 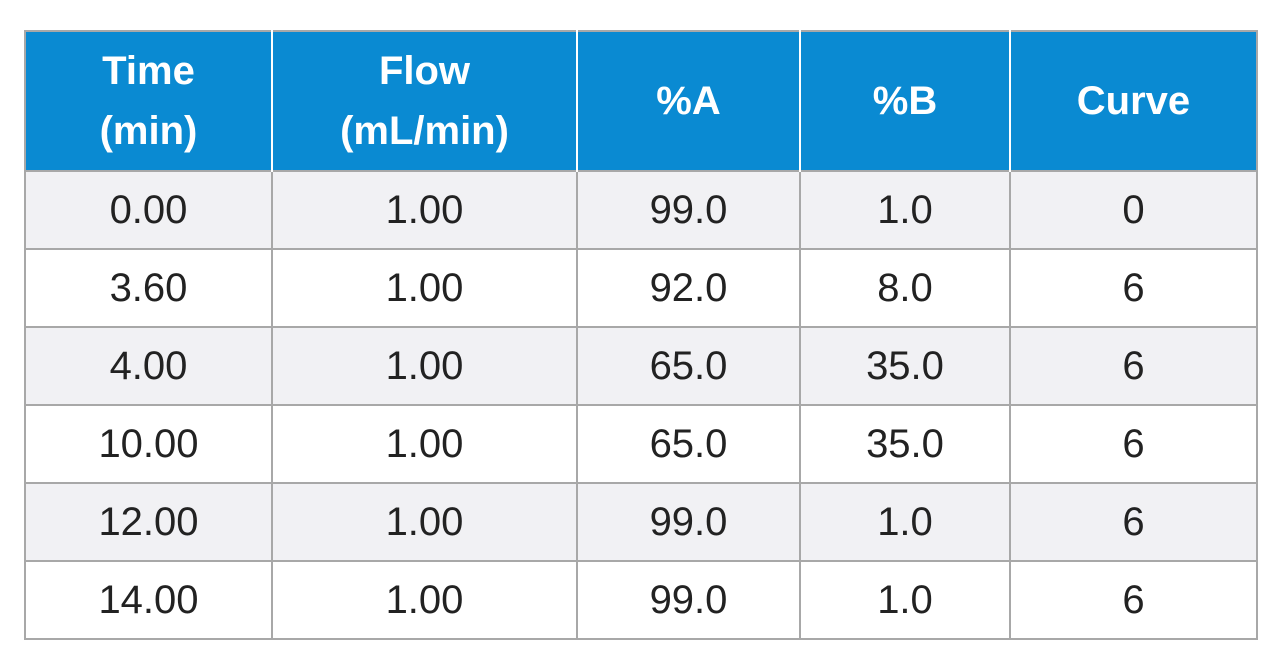 I want to click on header-text: Time, so click(x=148, y=71).